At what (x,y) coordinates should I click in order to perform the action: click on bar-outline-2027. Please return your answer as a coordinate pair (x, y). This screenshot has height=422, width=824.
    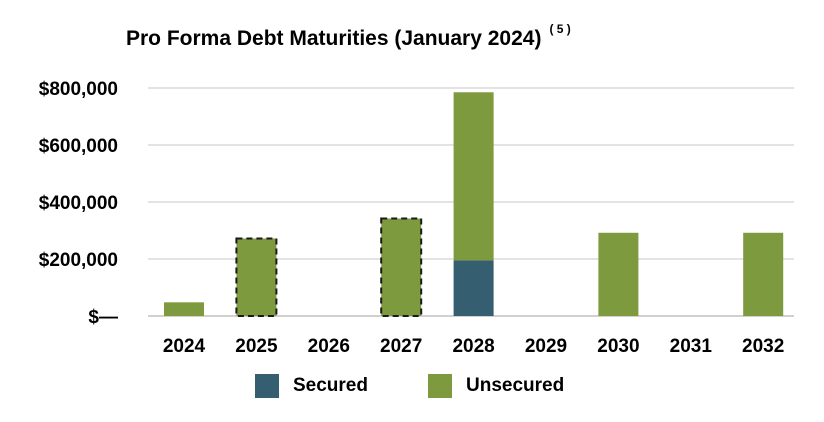
    Looking at the image, I should click on (401, 267).